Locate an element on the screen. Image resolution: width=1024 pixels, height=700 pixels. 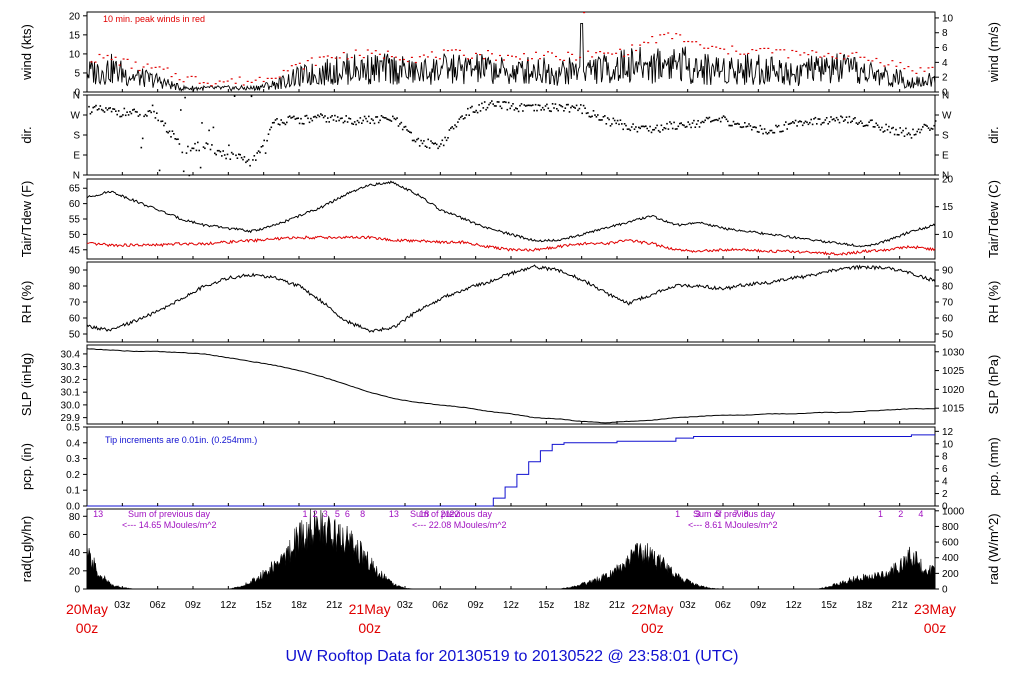
slp-tick-label-right: 1020 is located at coordinates (953, 390).